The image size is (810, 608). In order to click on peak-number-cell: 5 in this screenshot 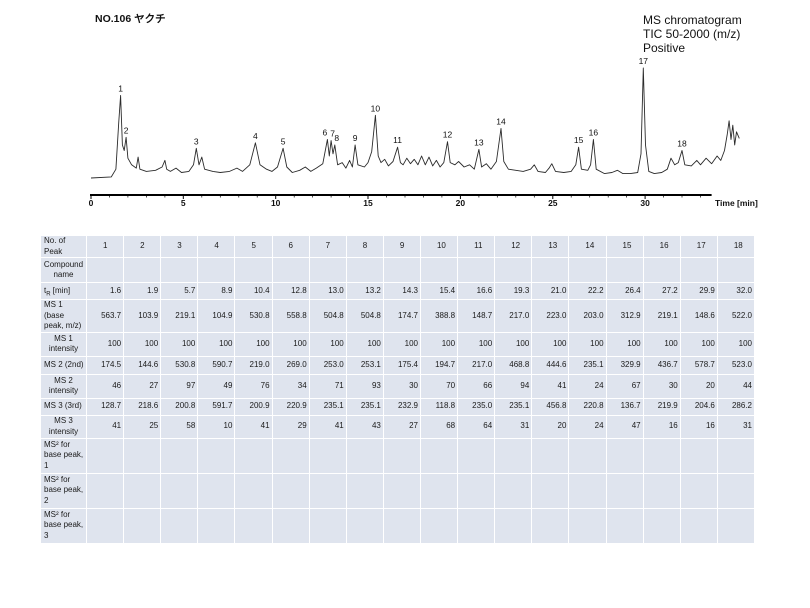, I will do `click(253, 246)`.